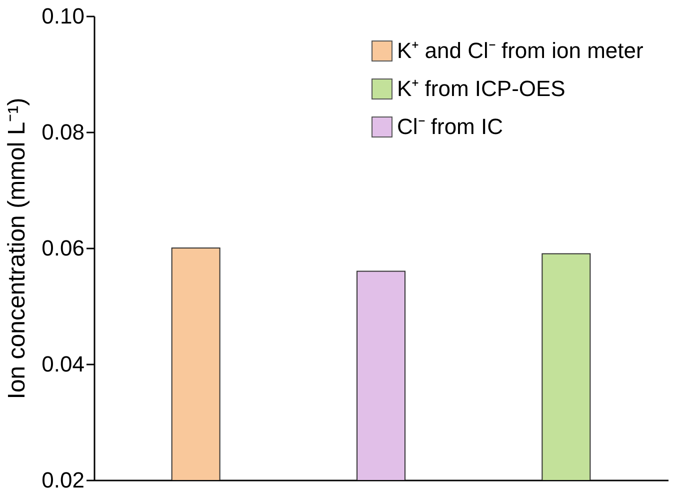 Image resolution: width=673 pixels, height=496 pixels. Describe the element at coordinates (481, 88) in the screenshot. I see `legend-label: K⁺ from ICP-OES` at that location.